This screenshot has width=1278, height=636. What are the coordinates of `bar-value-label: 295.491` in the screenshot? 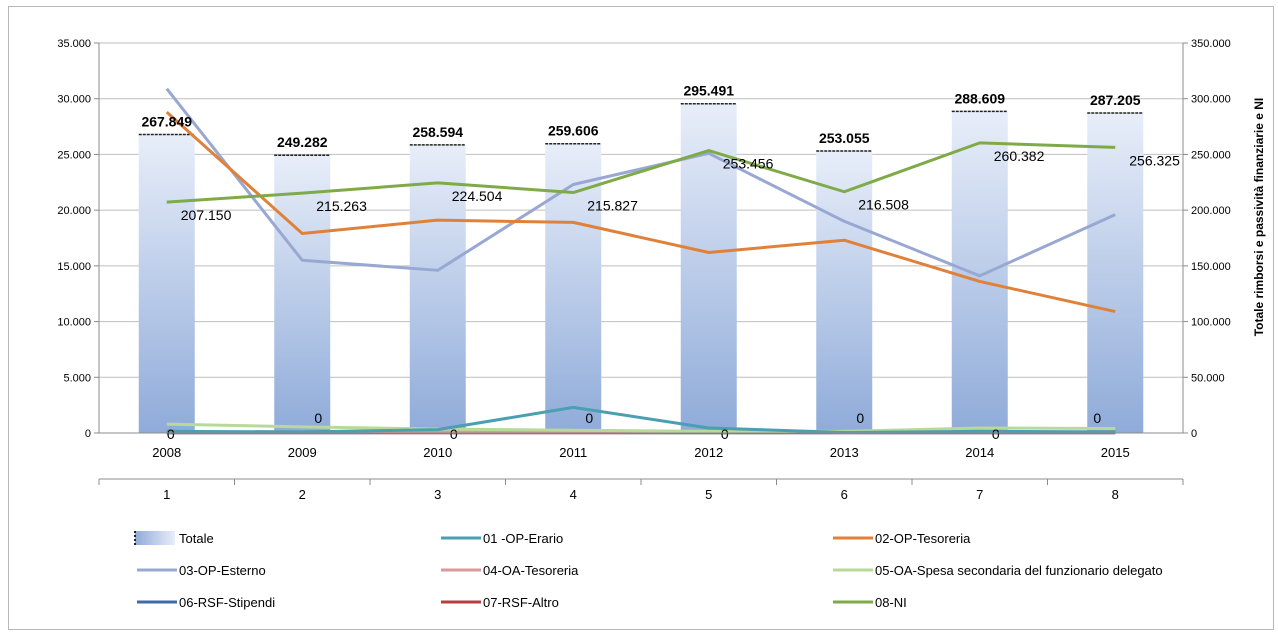 It's located at (708, 91).